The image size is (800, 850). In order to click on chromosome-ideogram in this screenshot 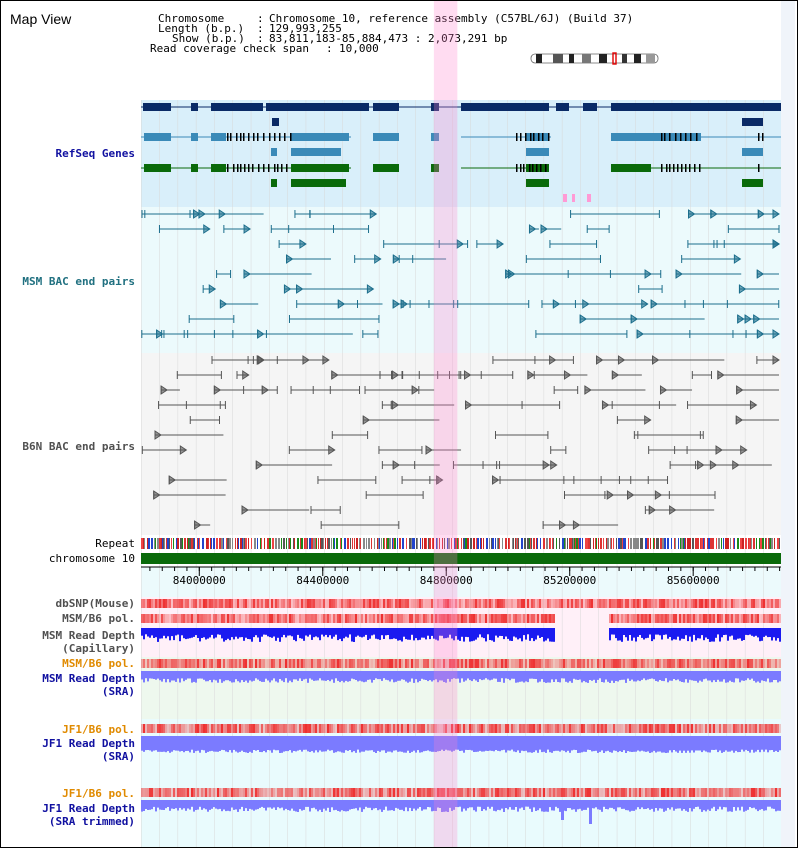, I will do `click(594, 58)`.